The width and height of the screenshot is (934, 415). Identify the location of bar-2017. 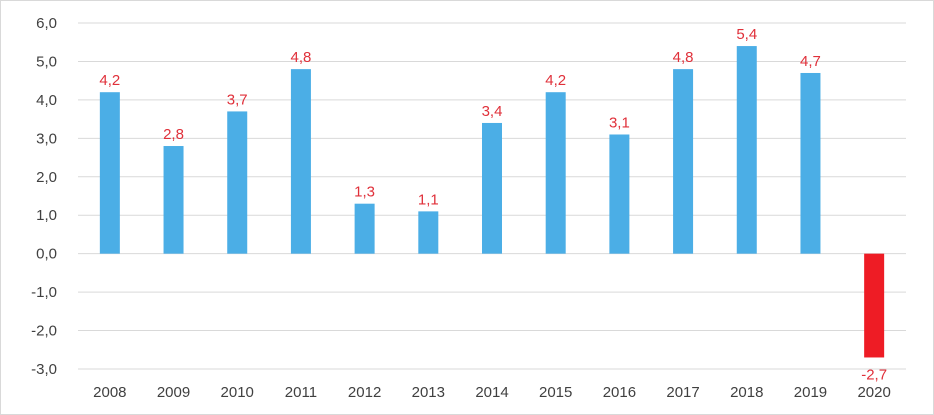
(683, 161).